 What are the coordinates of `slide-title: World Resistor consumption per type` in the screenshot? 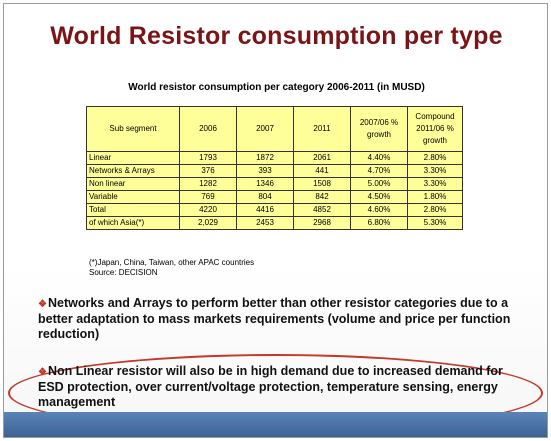 It's located at (276, 36).